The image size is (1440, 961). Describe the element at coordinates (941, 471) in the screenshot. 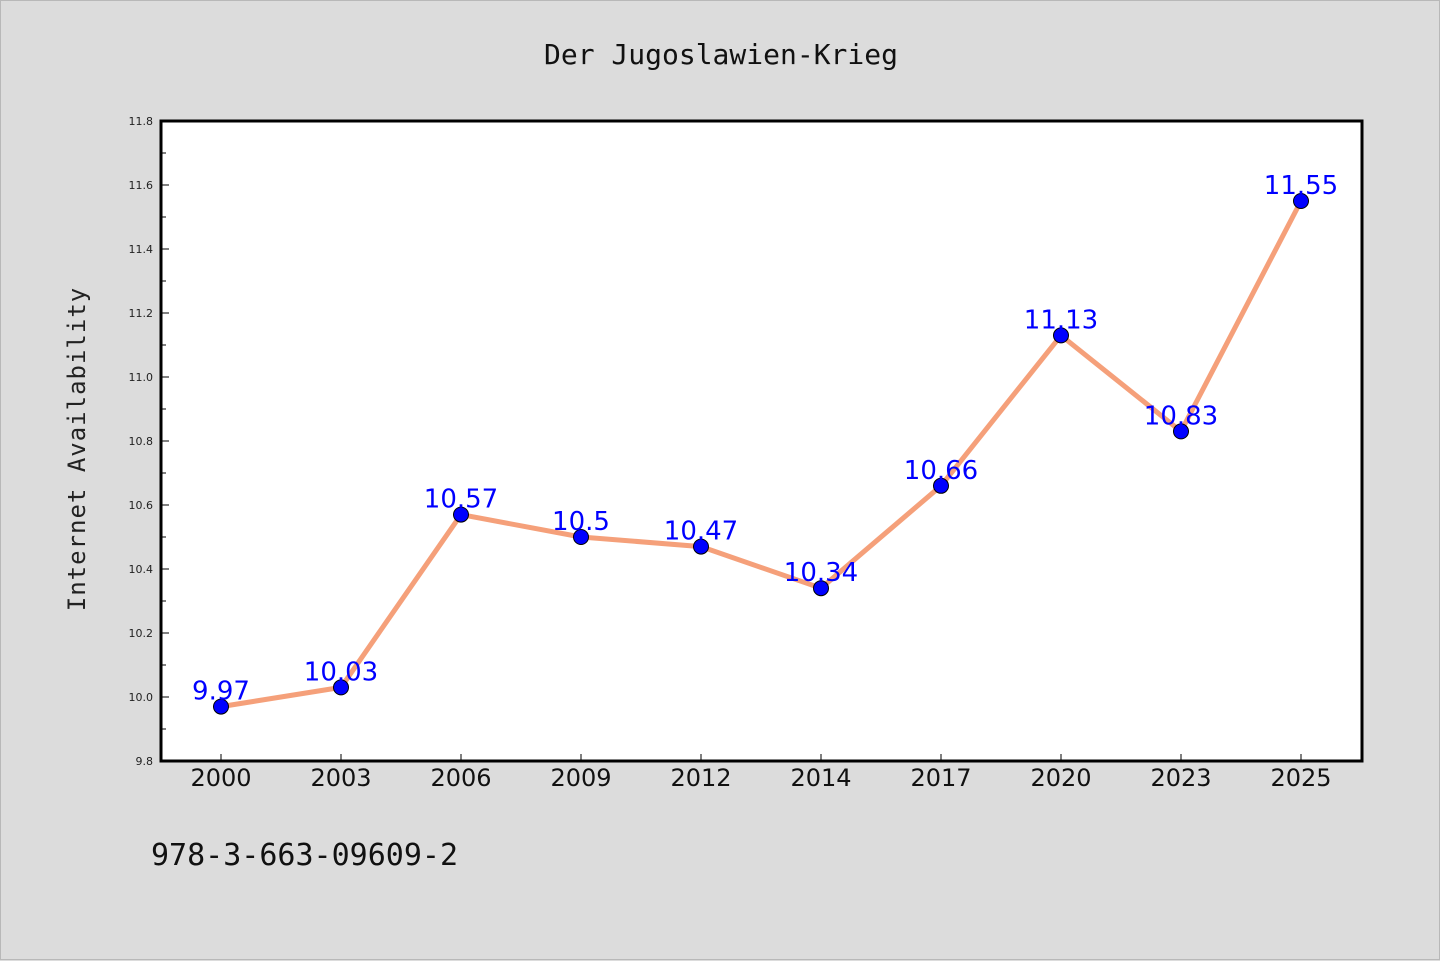

I see `data-label: 10.66` at that location.